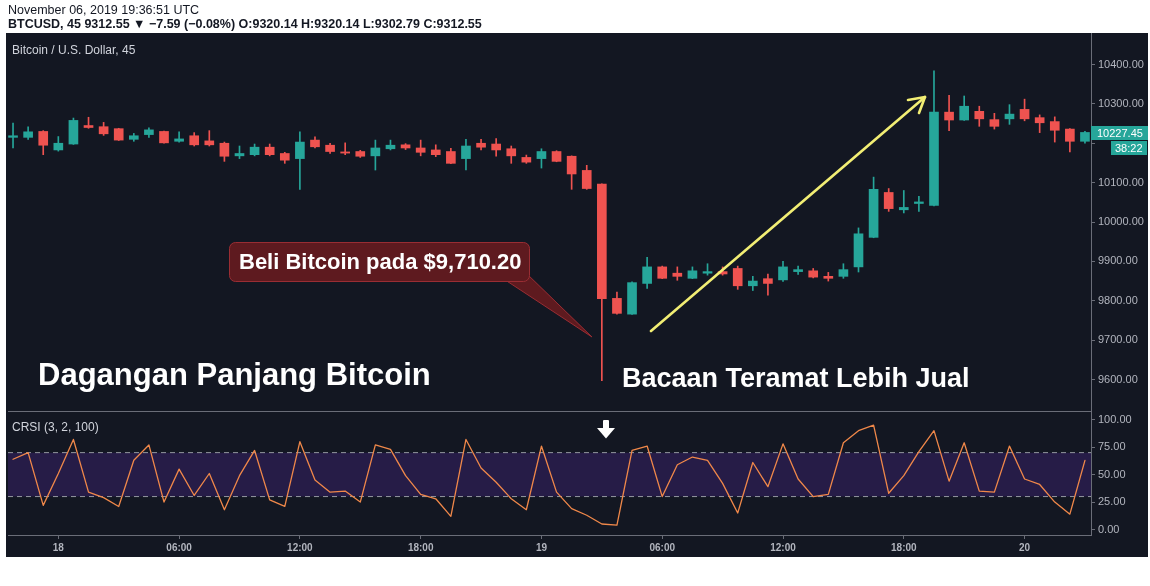 This screenshot has height=586, width=1150. Describe the element at coordinates (1119, 133) in the screenshot. I see `text: 10227.45` at that location.